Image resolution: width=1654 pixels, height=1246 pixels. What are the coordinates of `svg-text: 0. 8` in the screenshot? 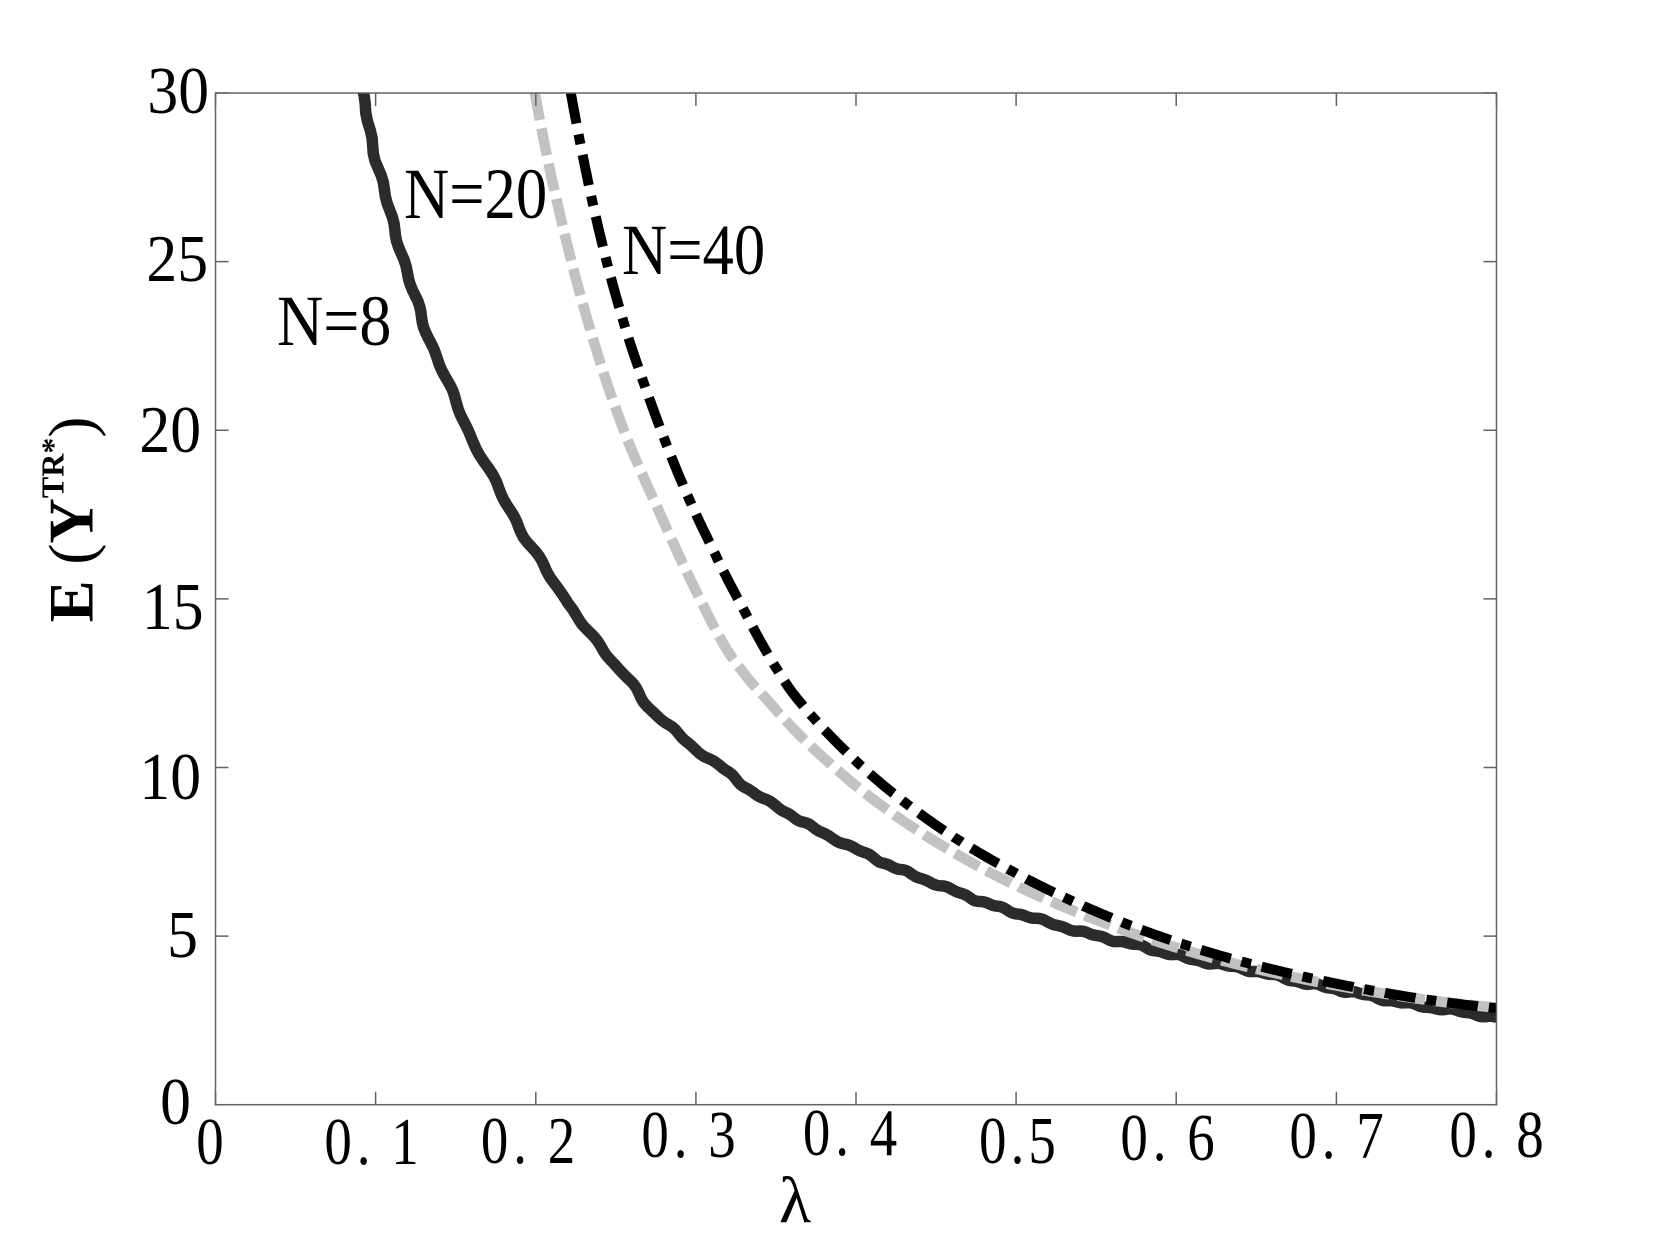 It's located at (1498, 1135).